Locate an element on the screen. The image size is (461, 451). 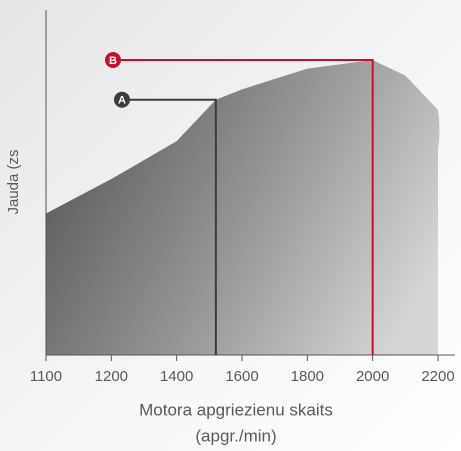
x-tick-label: 1100 is located at coordinates (46, 376).